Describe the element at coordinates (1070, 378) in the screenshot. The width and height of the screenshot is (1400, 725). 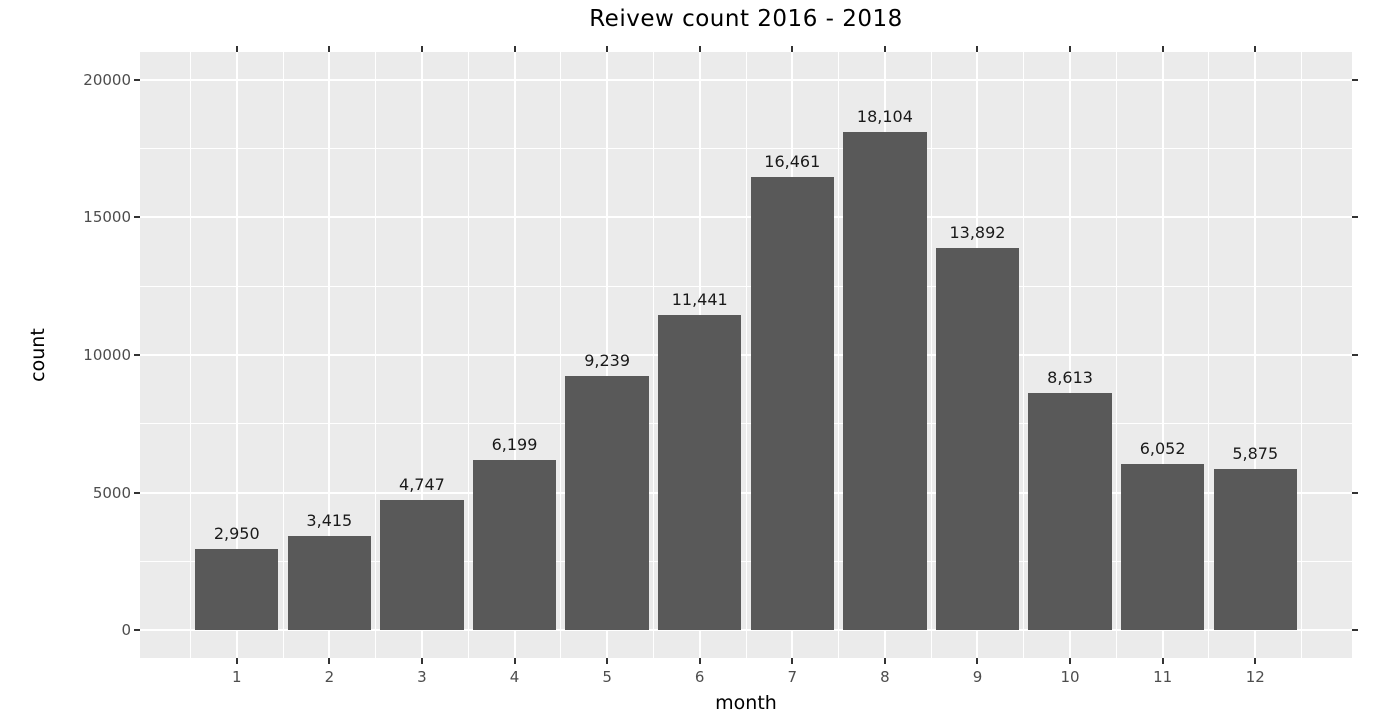
I see `bar-value-label: 8,613` at that location.